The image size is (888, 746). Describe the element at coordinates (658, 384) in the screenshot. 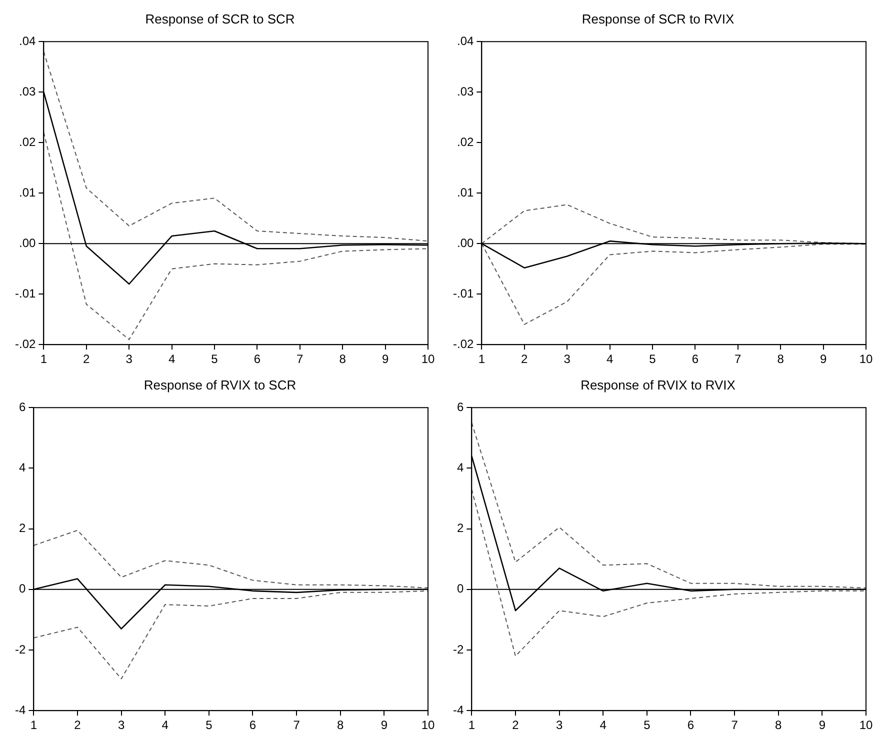

I see `chart-title: Response of RVIX to RVIX` at that location.